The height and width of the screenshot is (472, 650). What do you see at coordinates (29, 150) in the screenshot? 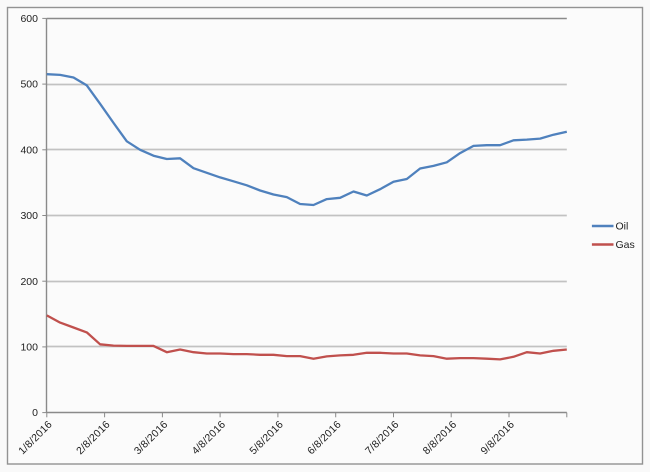
I see `svg-text: 400` at bounding box center [29, 150].